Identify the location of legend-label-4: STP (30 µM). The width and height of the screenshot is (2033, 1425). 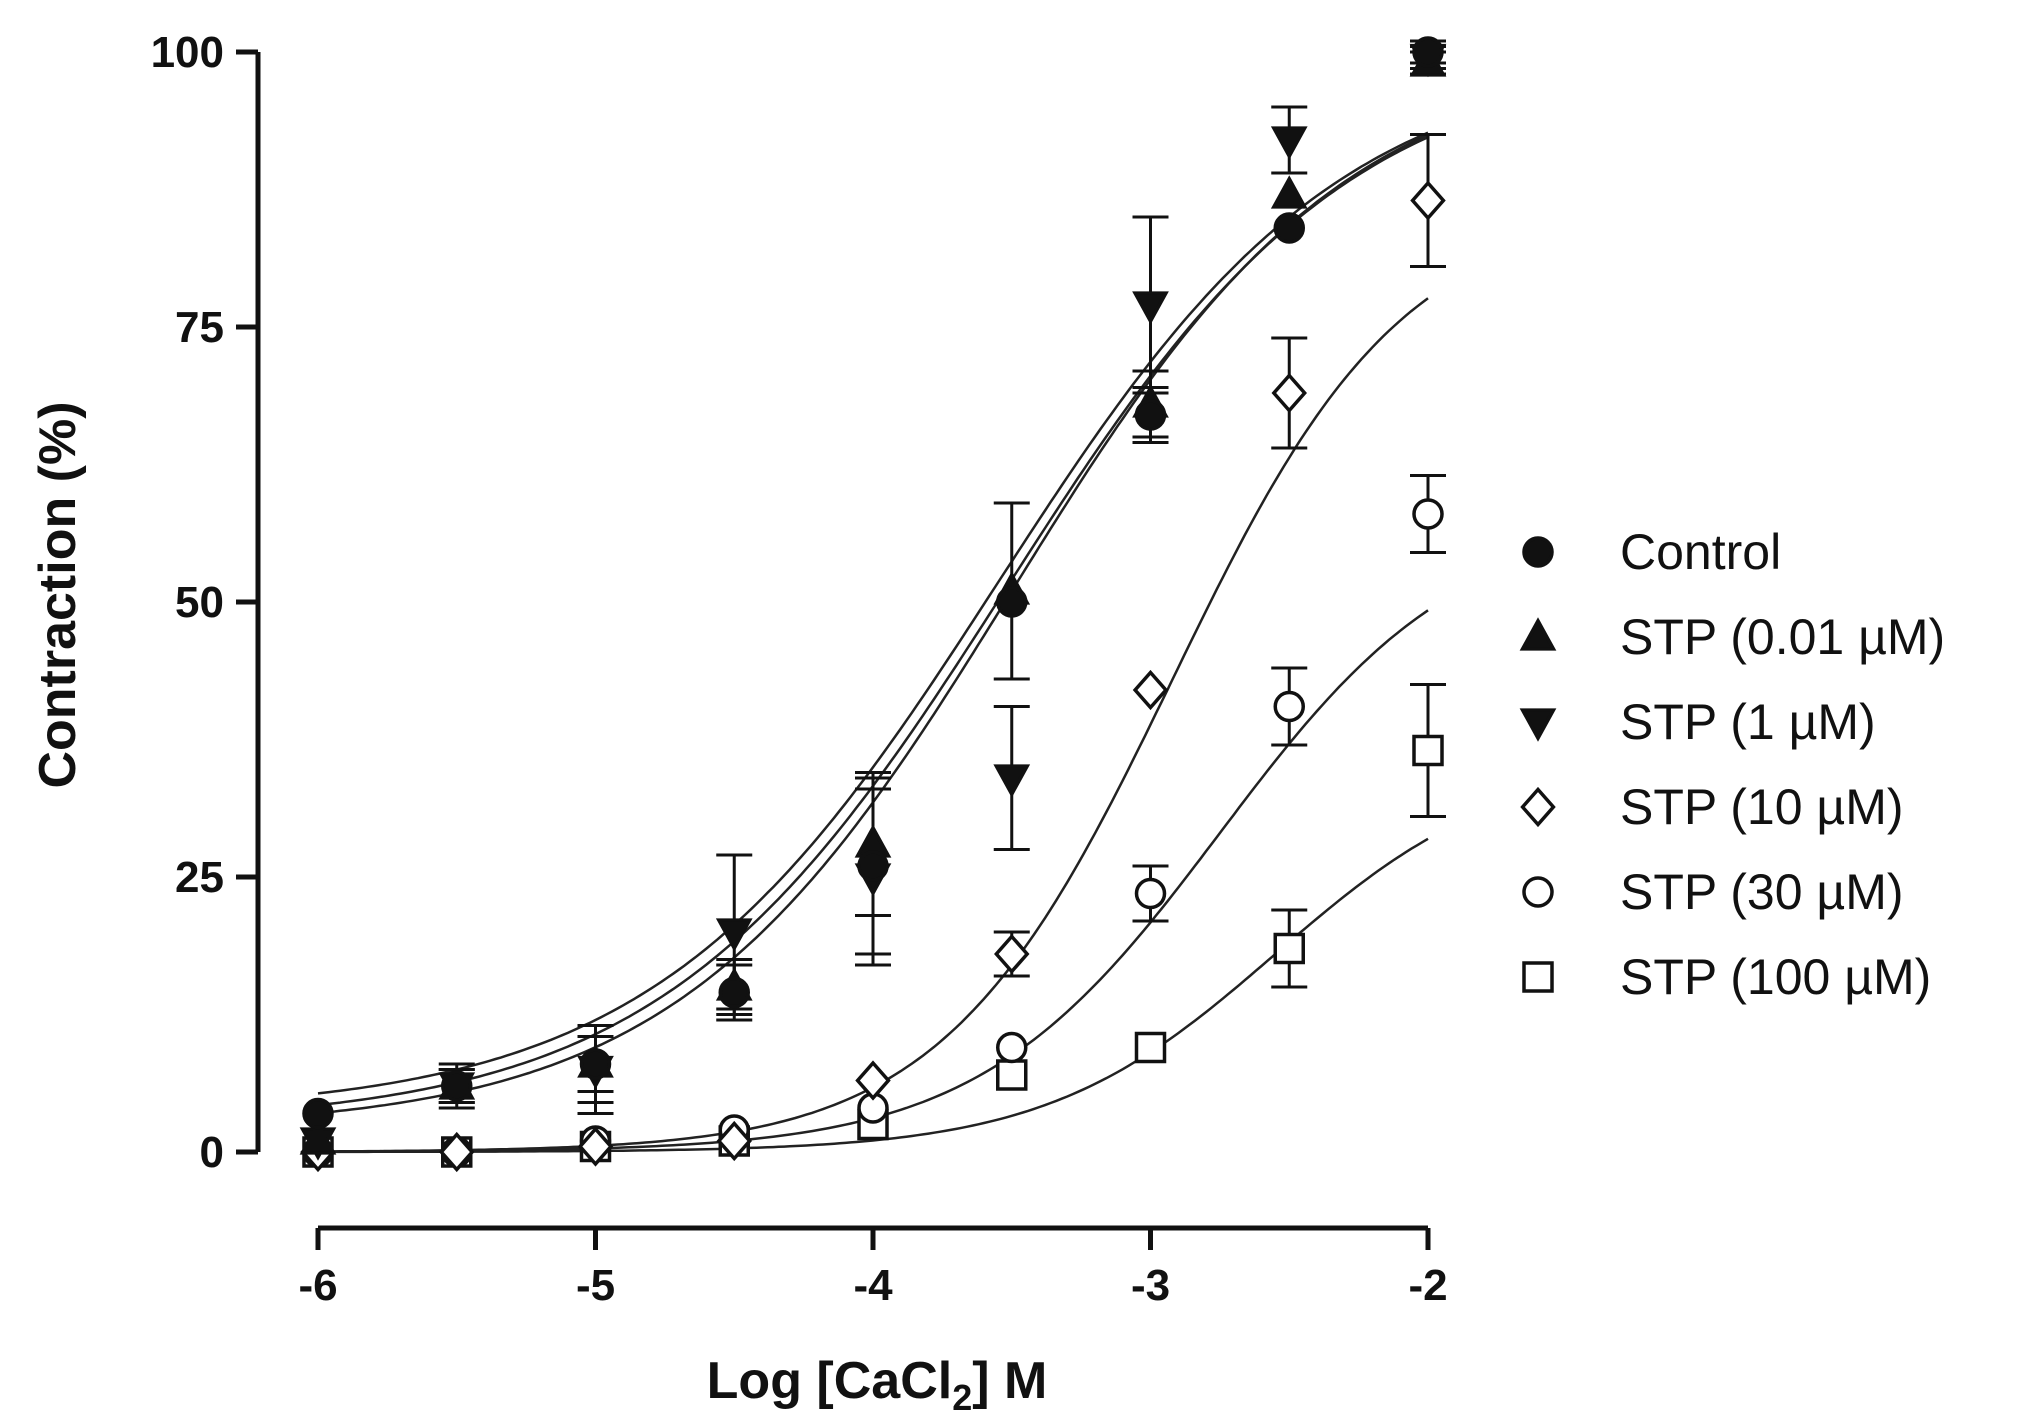
(1762, 892).